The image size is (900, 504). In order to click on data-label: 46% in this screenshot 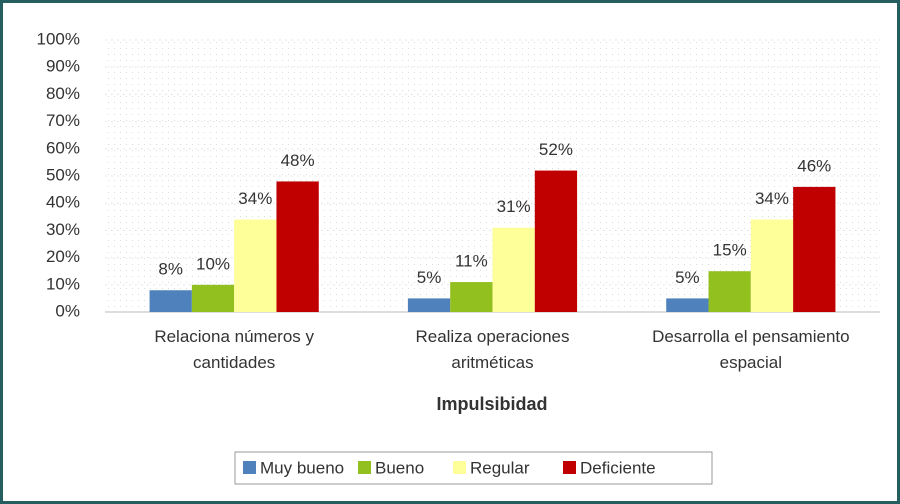, I will do `click(814, 165)`.